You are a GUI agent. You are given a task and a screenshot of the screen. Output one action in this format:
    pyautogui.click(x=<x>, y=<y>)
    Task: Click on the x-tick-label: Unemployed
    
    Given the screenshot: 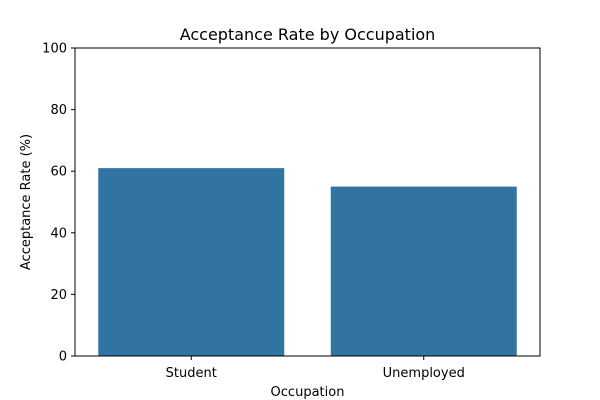 What is the action you would take?
    pyautogui.click(x=424, y=373)
    